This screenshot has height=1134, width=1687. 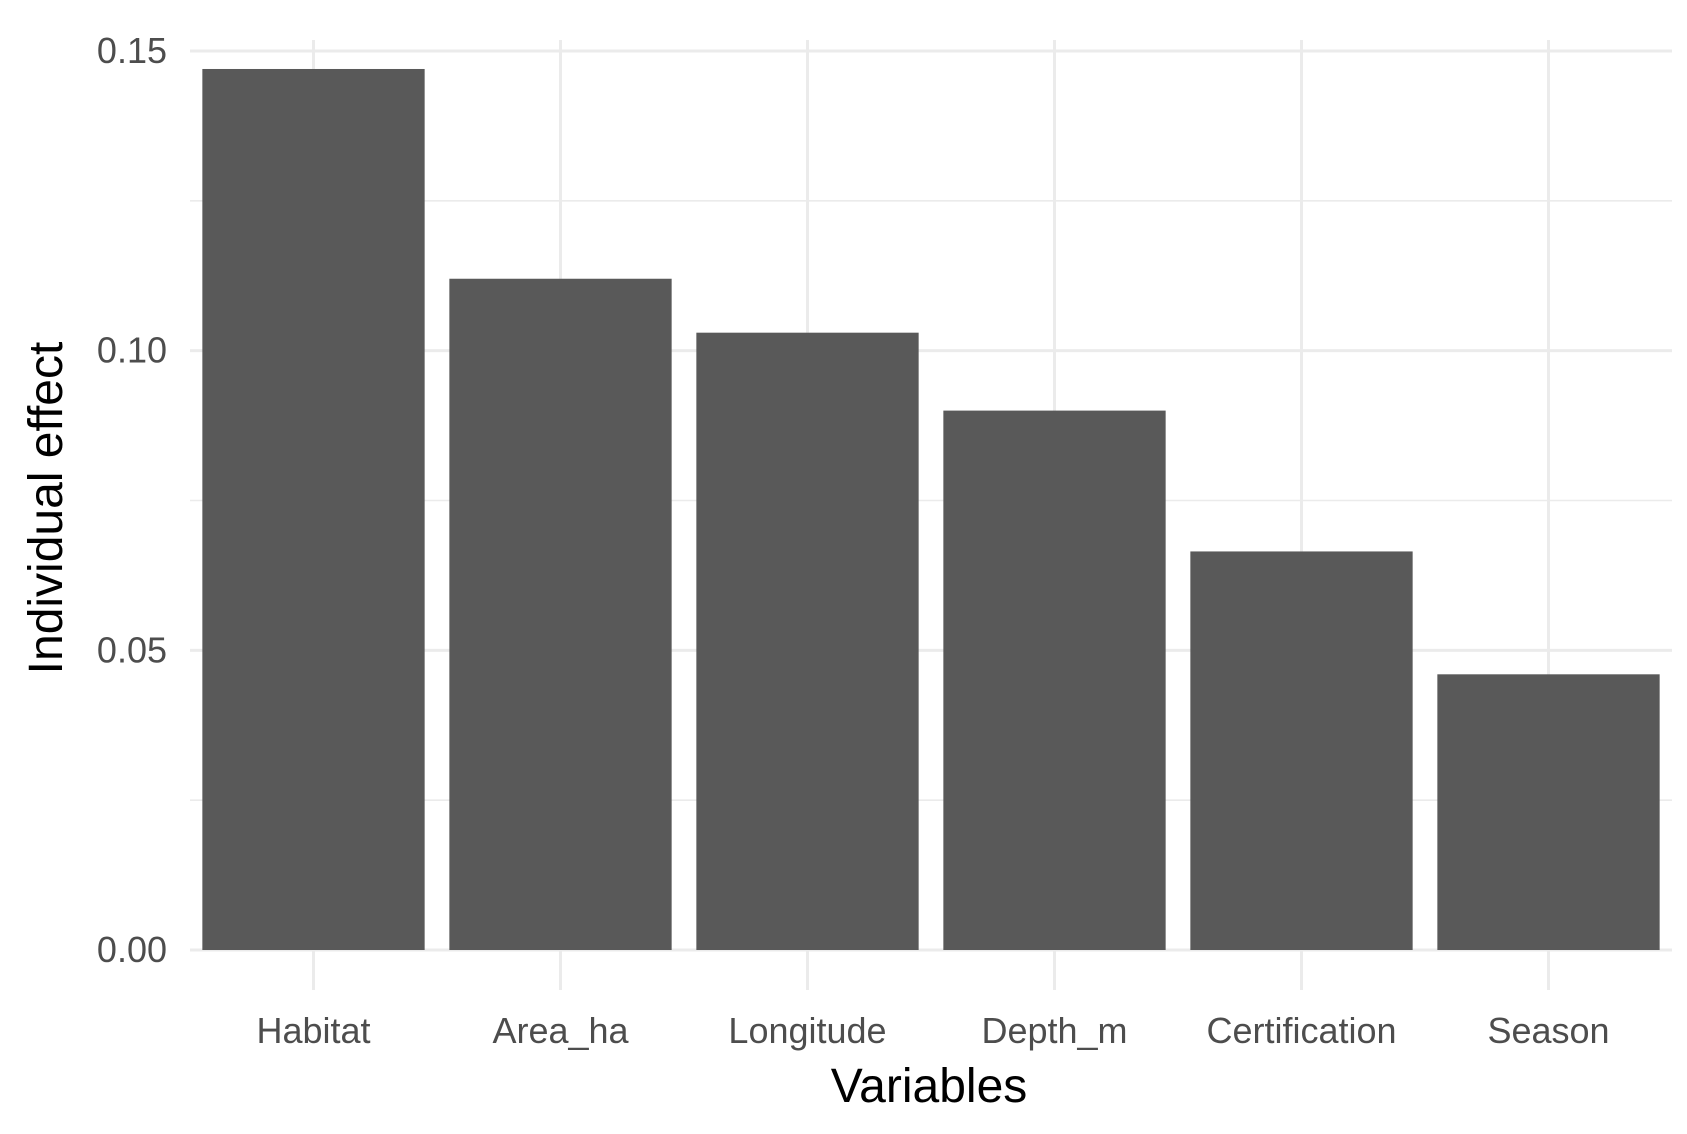 I want to click on bar-depth-m, so click(x=1054, y=680).